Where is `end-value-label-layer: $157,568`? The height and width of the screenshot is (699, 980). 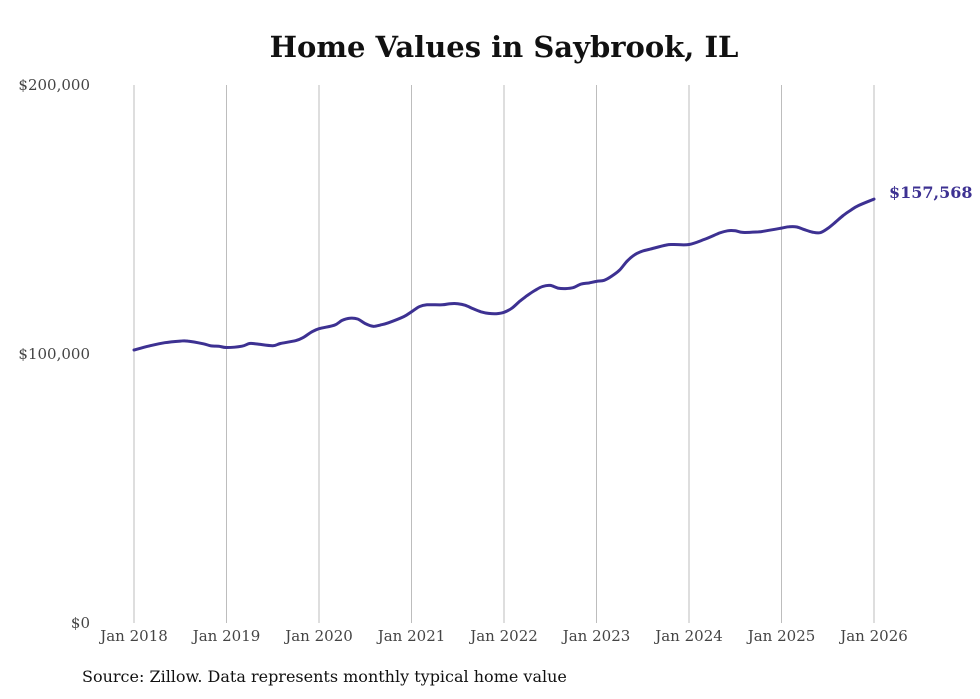 end-value-label-layer: $157,568 is located at coordinates (931, 192).